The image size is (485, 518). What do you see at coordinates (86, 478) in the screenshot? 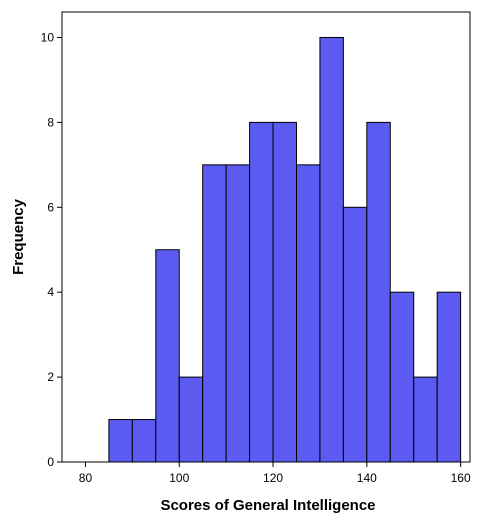
I see `x-tick-label: 80` at bounding box center [86, 478].